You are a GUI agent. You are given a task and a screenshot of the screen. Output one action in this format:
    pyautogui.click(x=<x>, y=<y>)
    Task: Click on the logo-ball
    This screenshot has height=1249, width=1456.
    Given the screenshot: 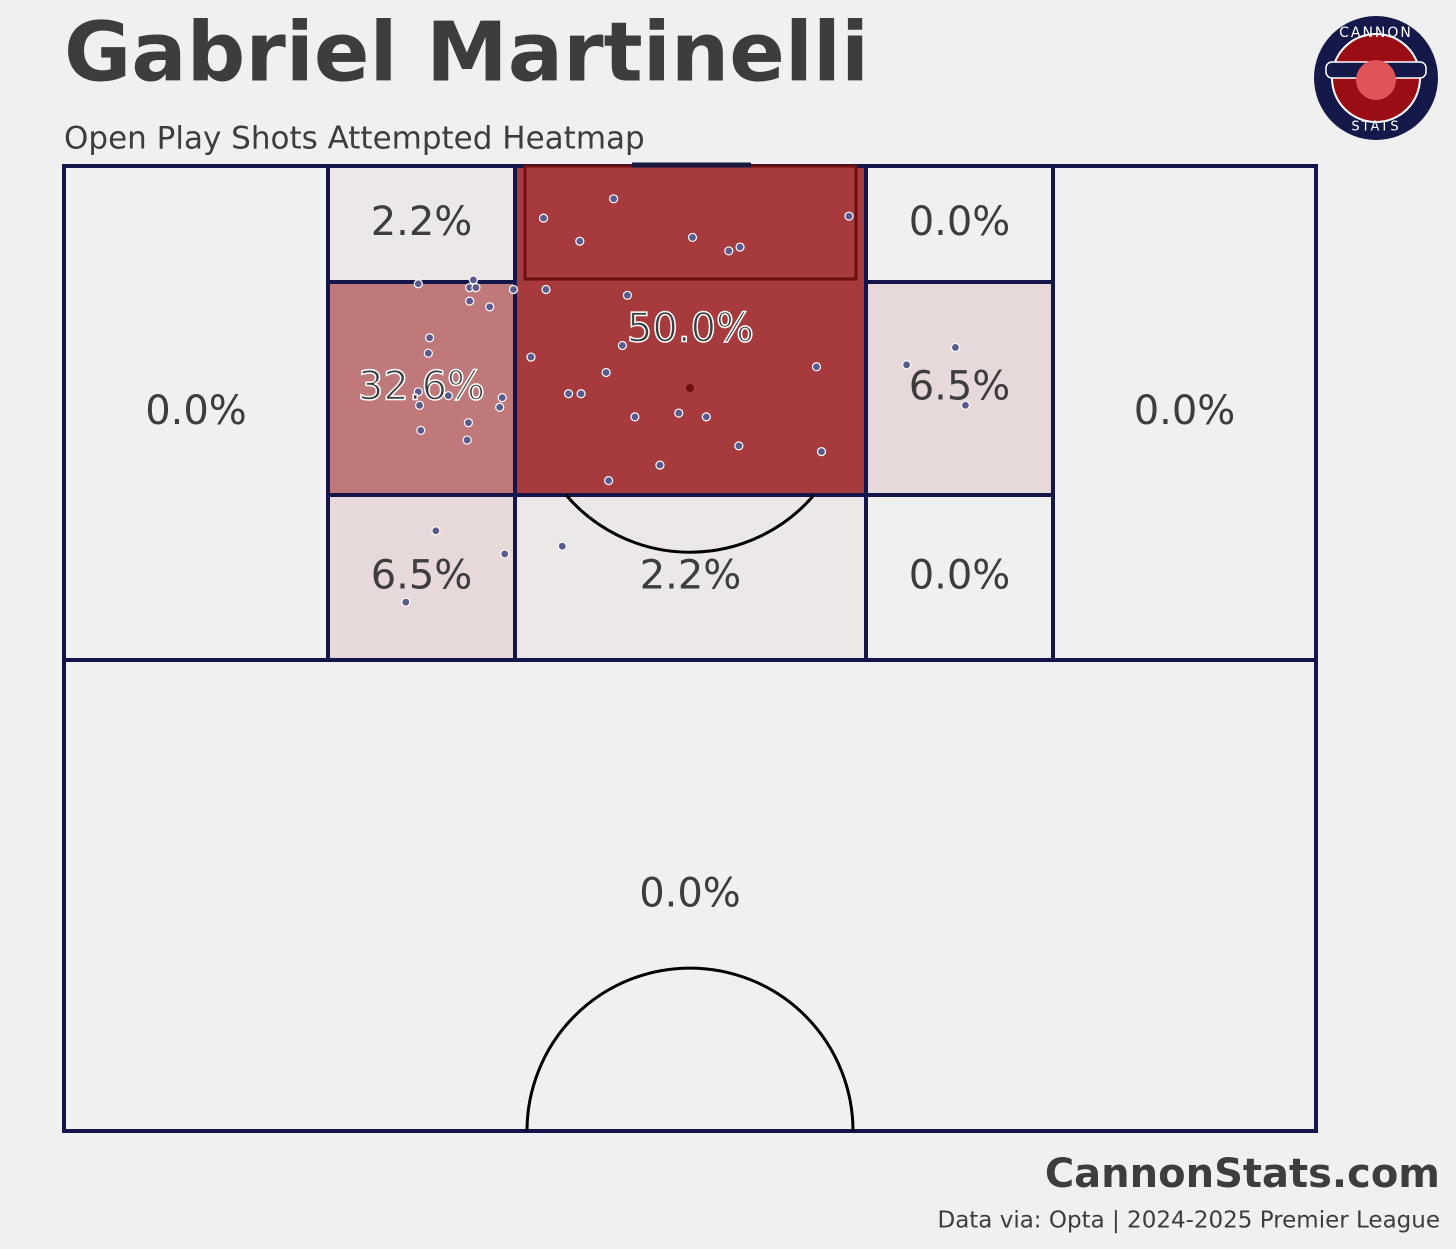 What is the action you would take?
    pyautogui.click(x=1376, y=80)
    